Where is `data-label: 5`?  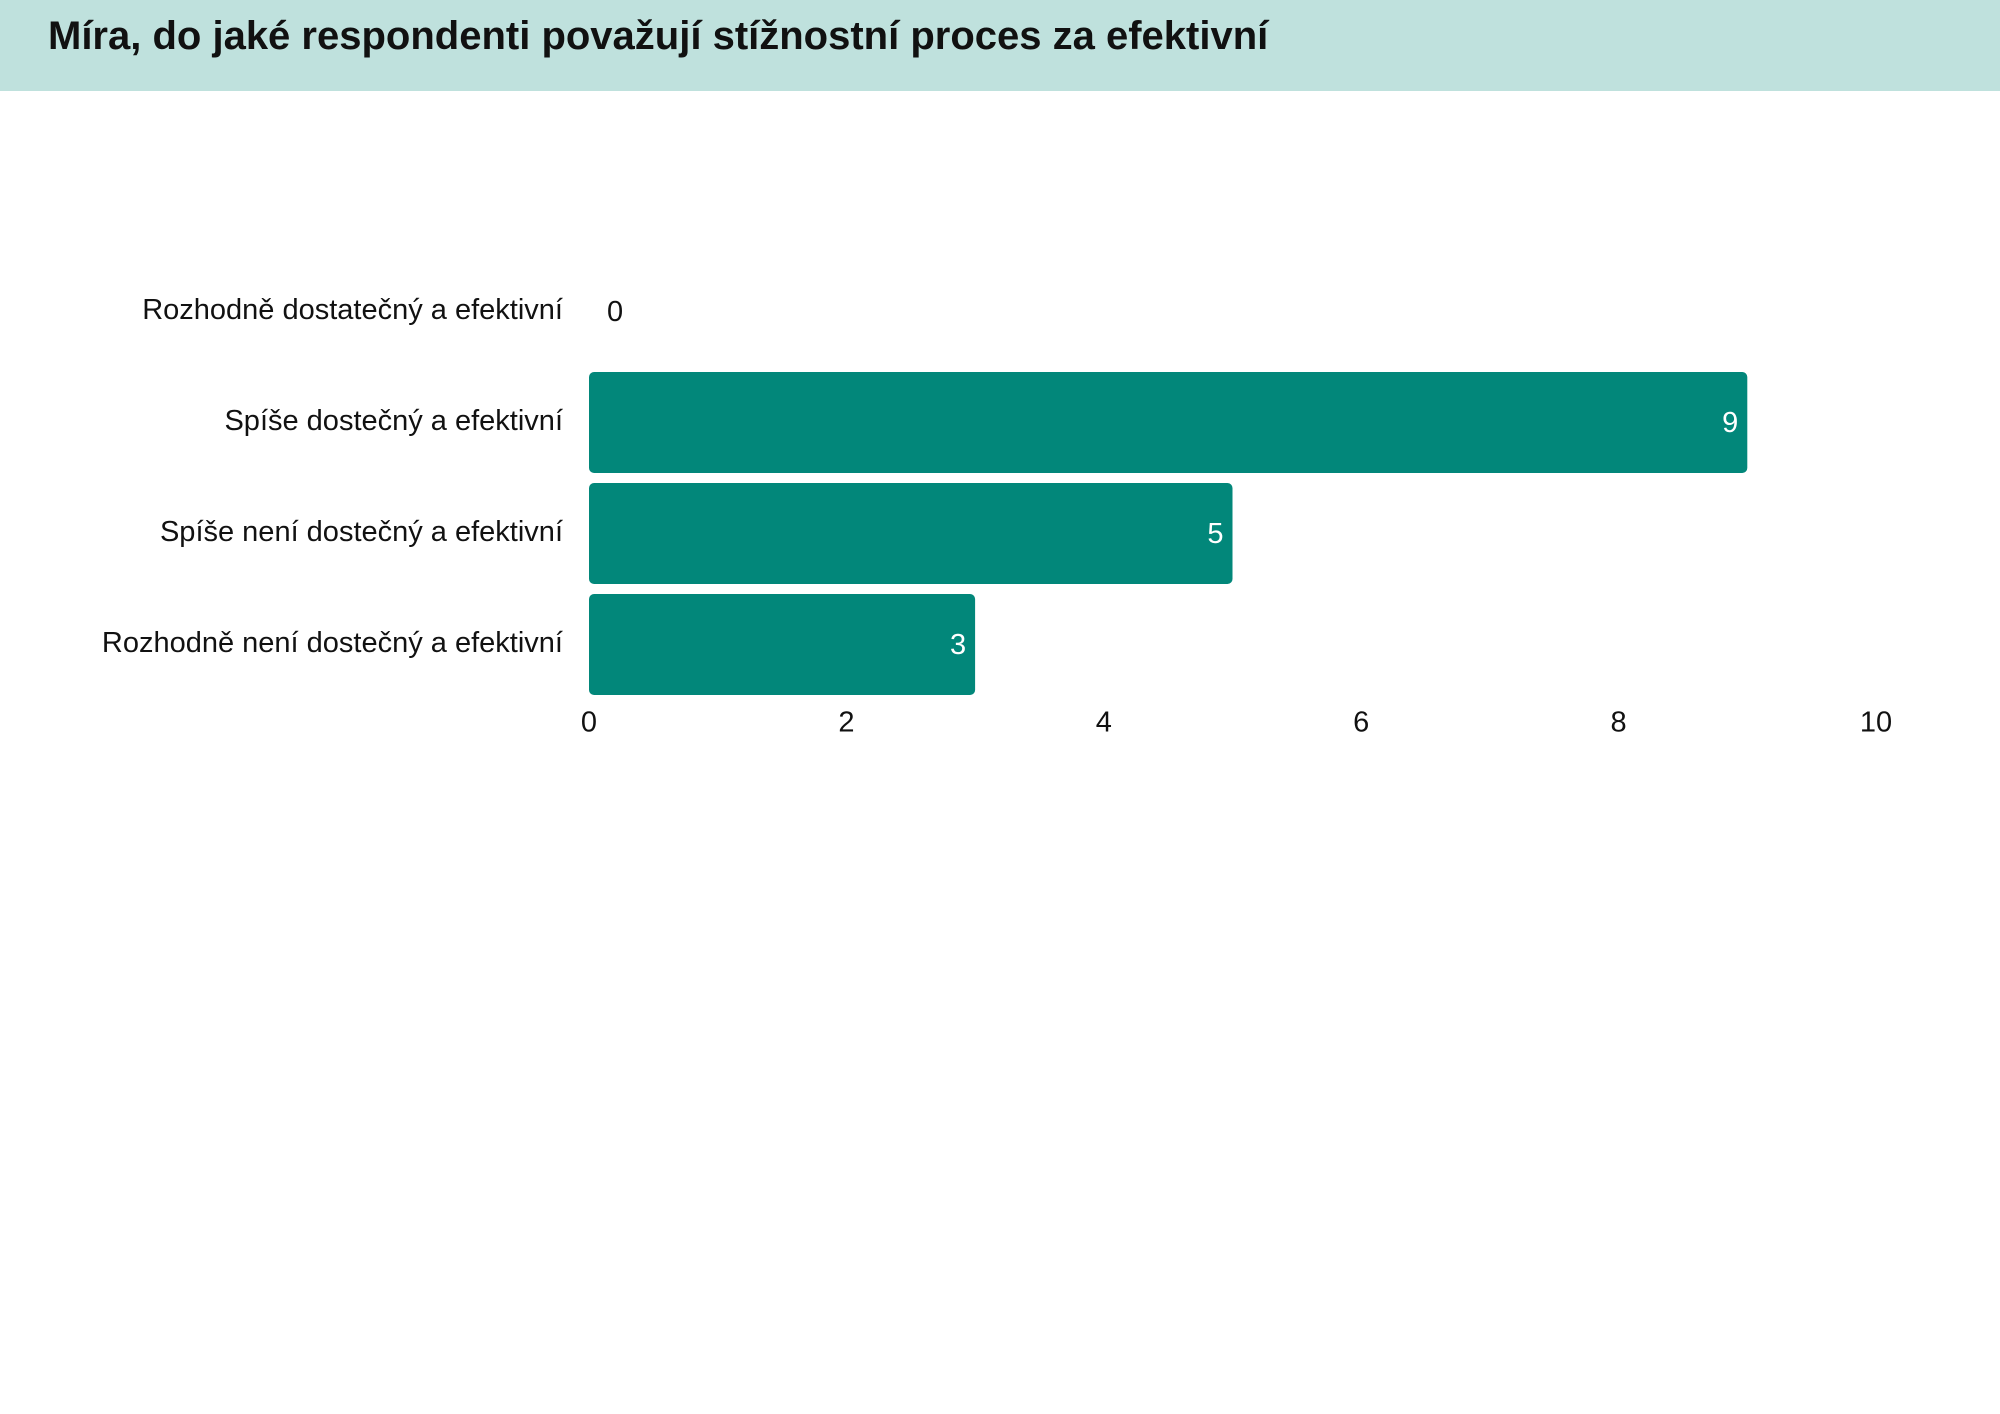 data-label: 5 is located at coordinates (1215, 534).